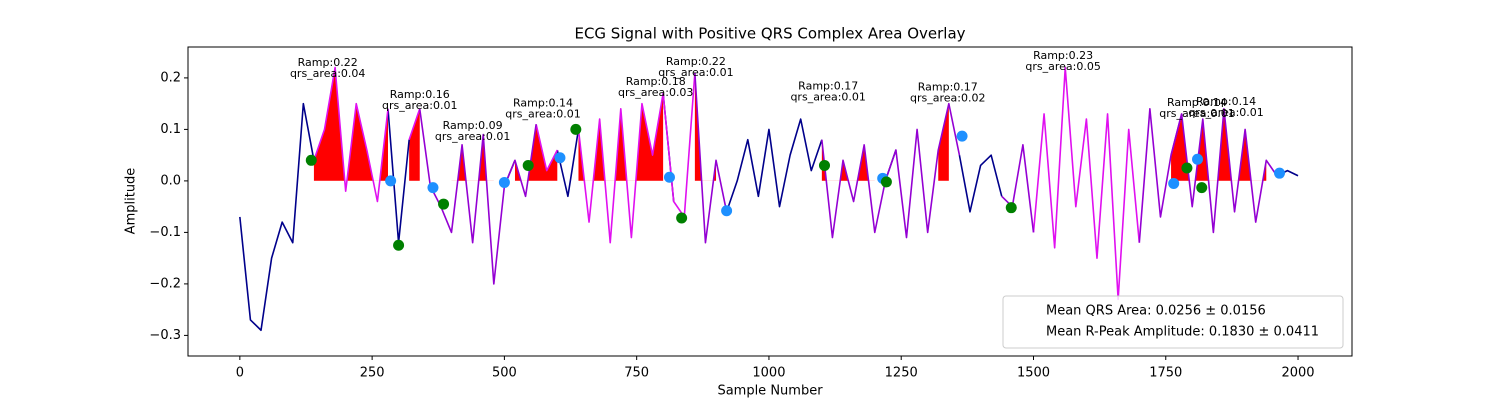  What do you see at coordinates (170, 180) in the screenshot?
I see `y-tick-label: 0.0` at bounding box center [170, 180].